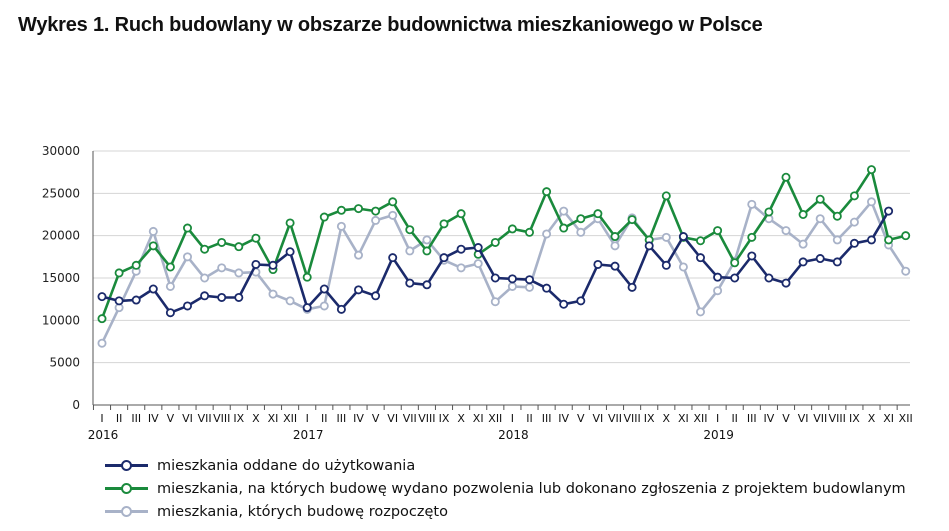  Describe the element at coordinates (683, 418) in the screenshot. I see `x-tick-label: XI` at that location.